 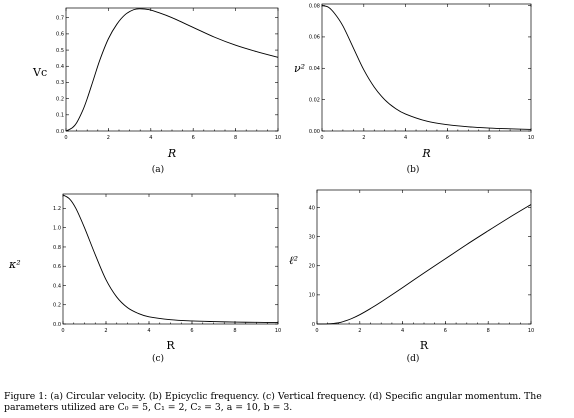 What do you see at coordinates (314, 69) in the screenshot?
I see `y-tick-label: 0.04` at bounding box center [314, 69].